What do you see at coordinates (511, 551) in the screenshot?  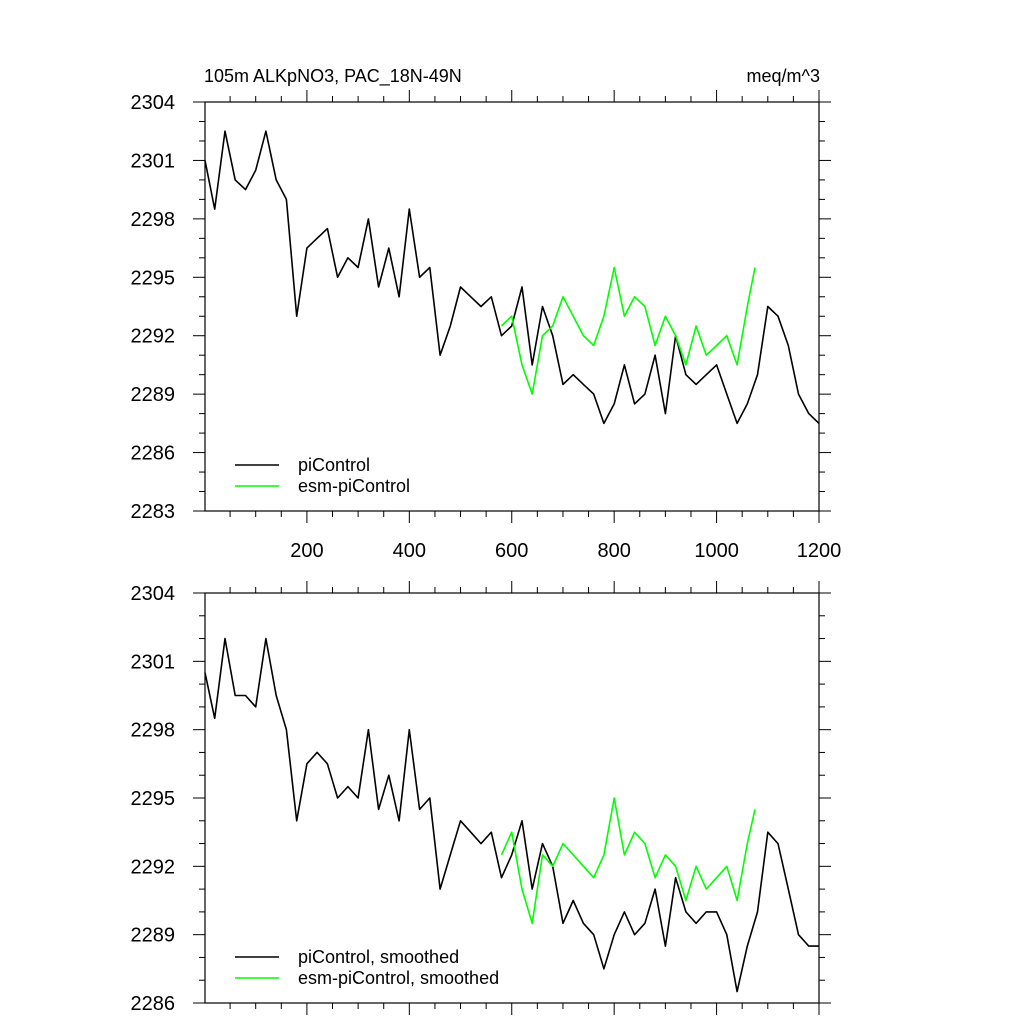 I see `x-tick-label: 600` at bounding box center [511, 551].